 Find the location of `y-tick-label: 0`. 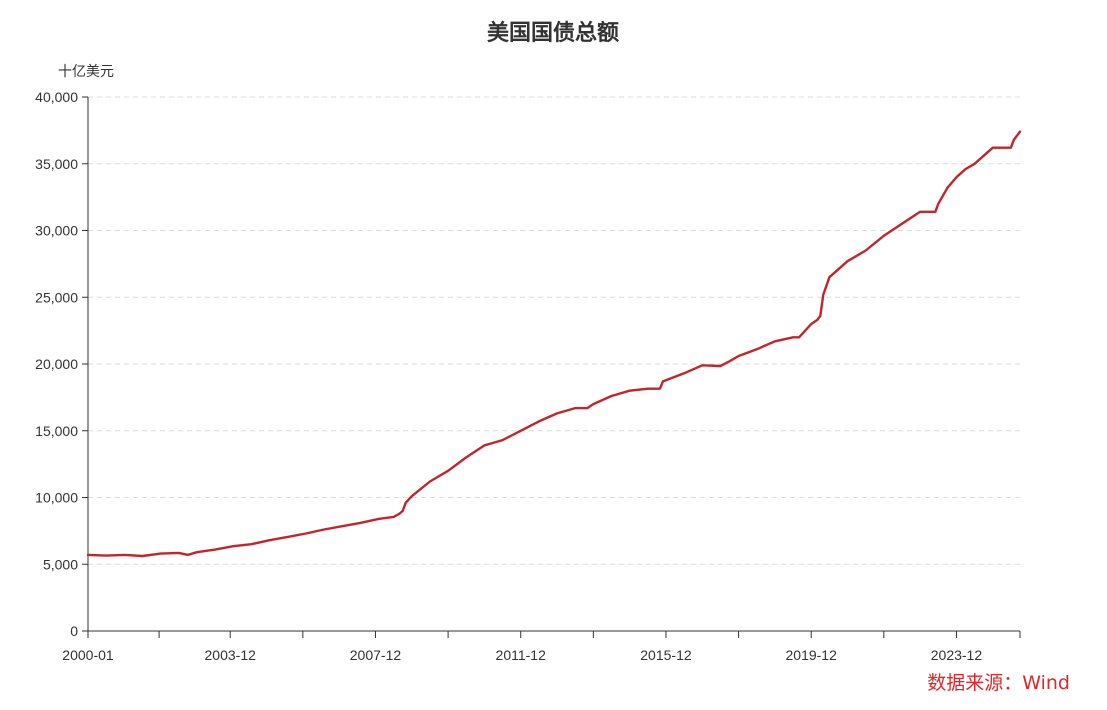

y-tick-label: 0 is located at coordinates (74, 631).